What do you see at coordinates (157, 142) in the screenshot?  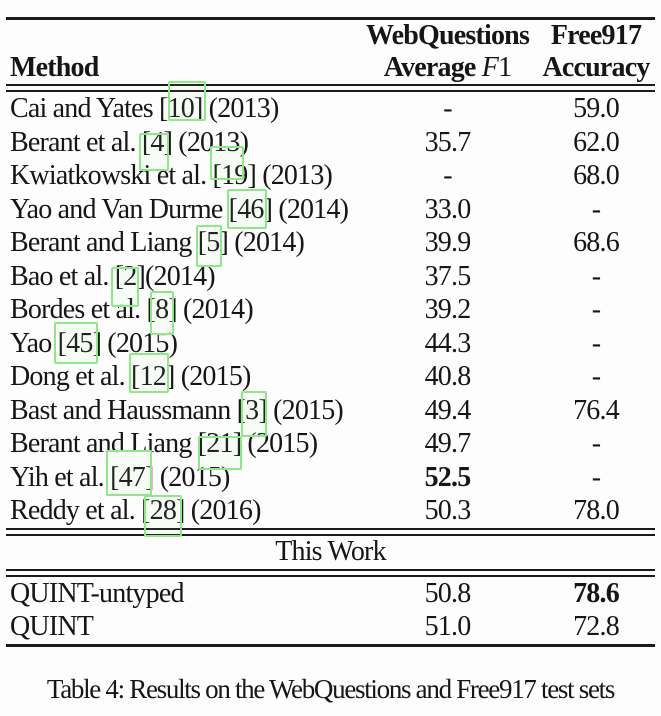 I see `citation-text: [4]` at bounding box center [157, 142].